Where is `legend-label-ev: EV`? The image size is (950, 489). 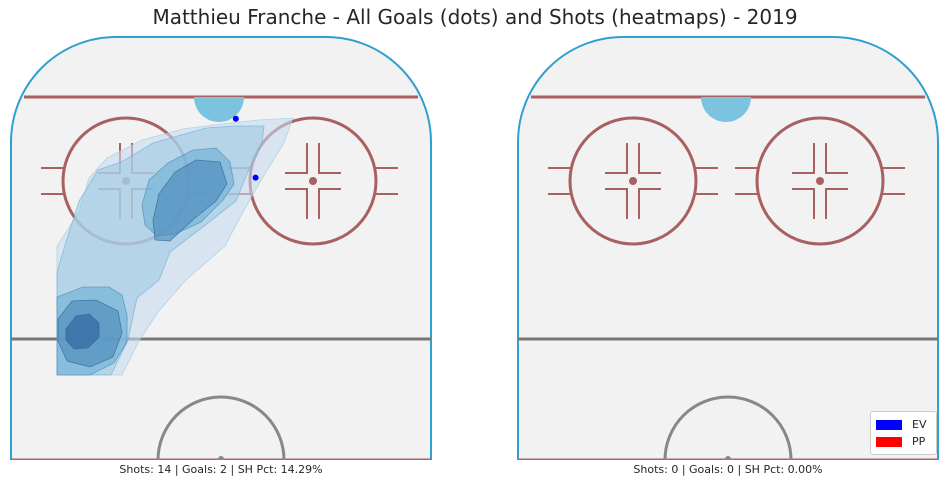 legend-label-ev: EV is located at coordinates (919, 424).